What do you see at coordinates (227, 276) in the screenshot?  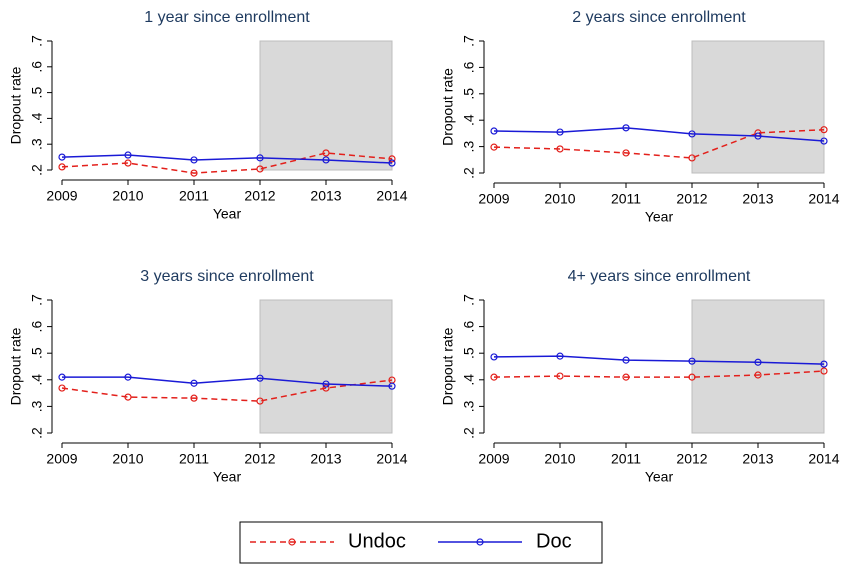 I see `chart-title: 3 years since enrollment` at bounding box center [227, 276].